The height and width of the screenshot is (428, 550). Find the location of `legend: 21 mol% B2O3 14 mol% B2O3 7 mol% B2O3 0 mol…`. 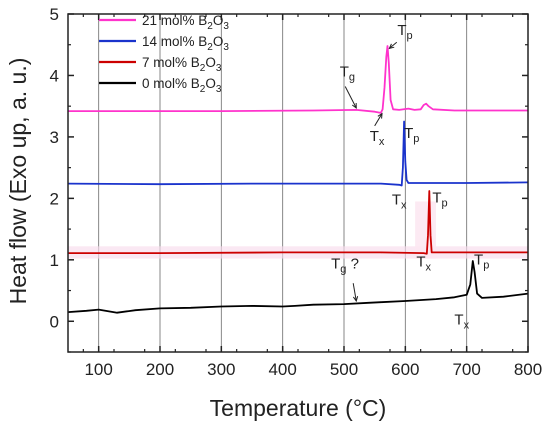

legend: 21 mol% B2O3 14 mol% B2O3 7 mol% B2O3 0 mol… is located at coordinates (164, 54).